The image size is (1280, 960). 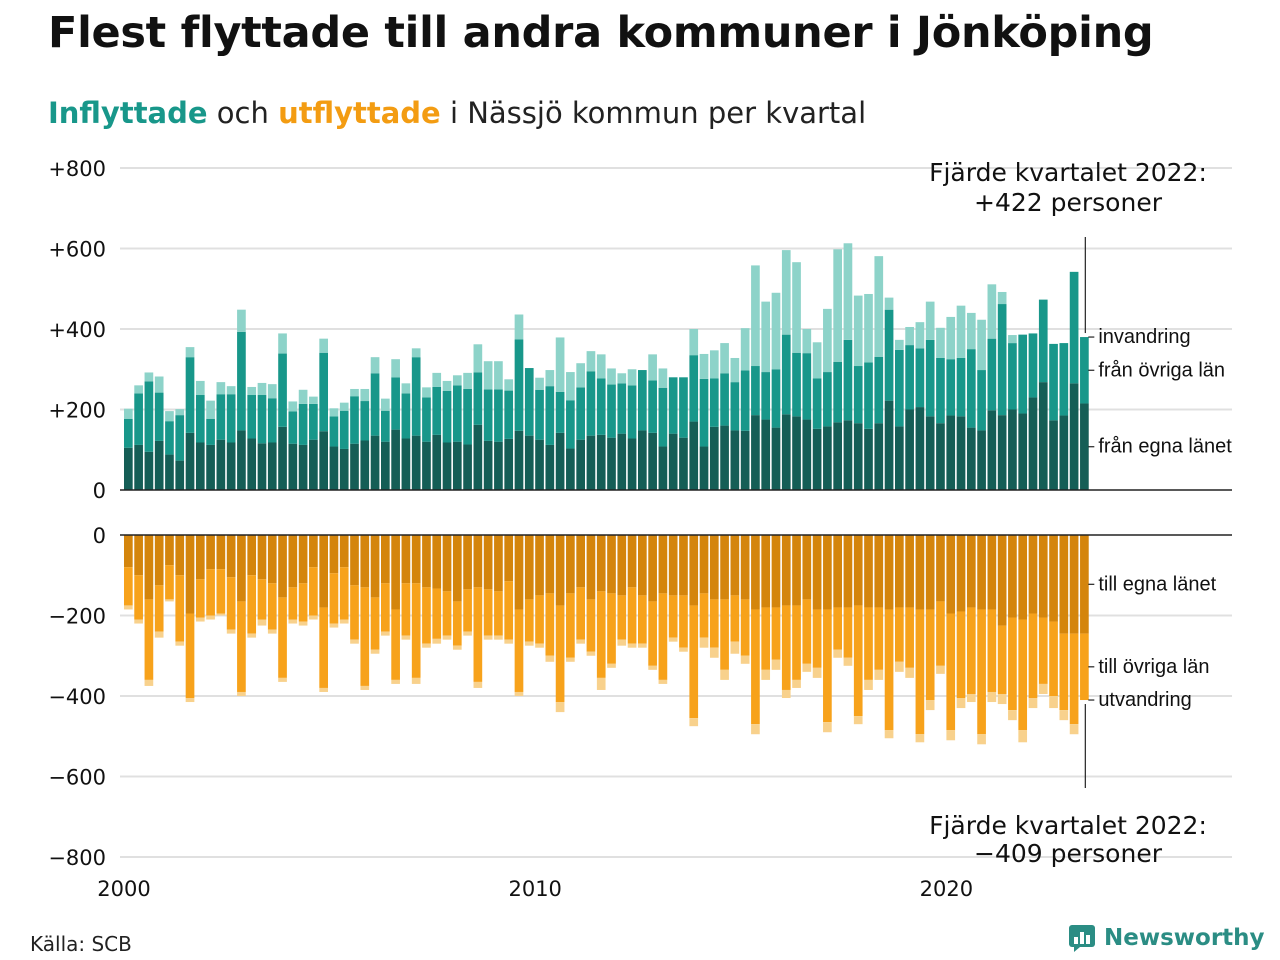 I want to click on x-tick: 2020, so click(x=946, y=889).